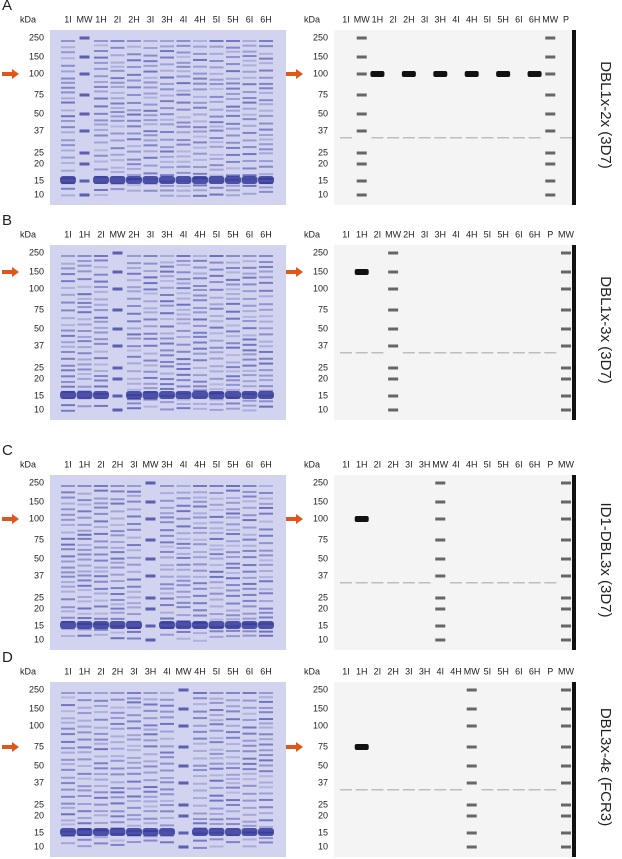  Describe the element at coordinates (472, 464) in the screenshot. I see `lane-label: 4H` at that location.